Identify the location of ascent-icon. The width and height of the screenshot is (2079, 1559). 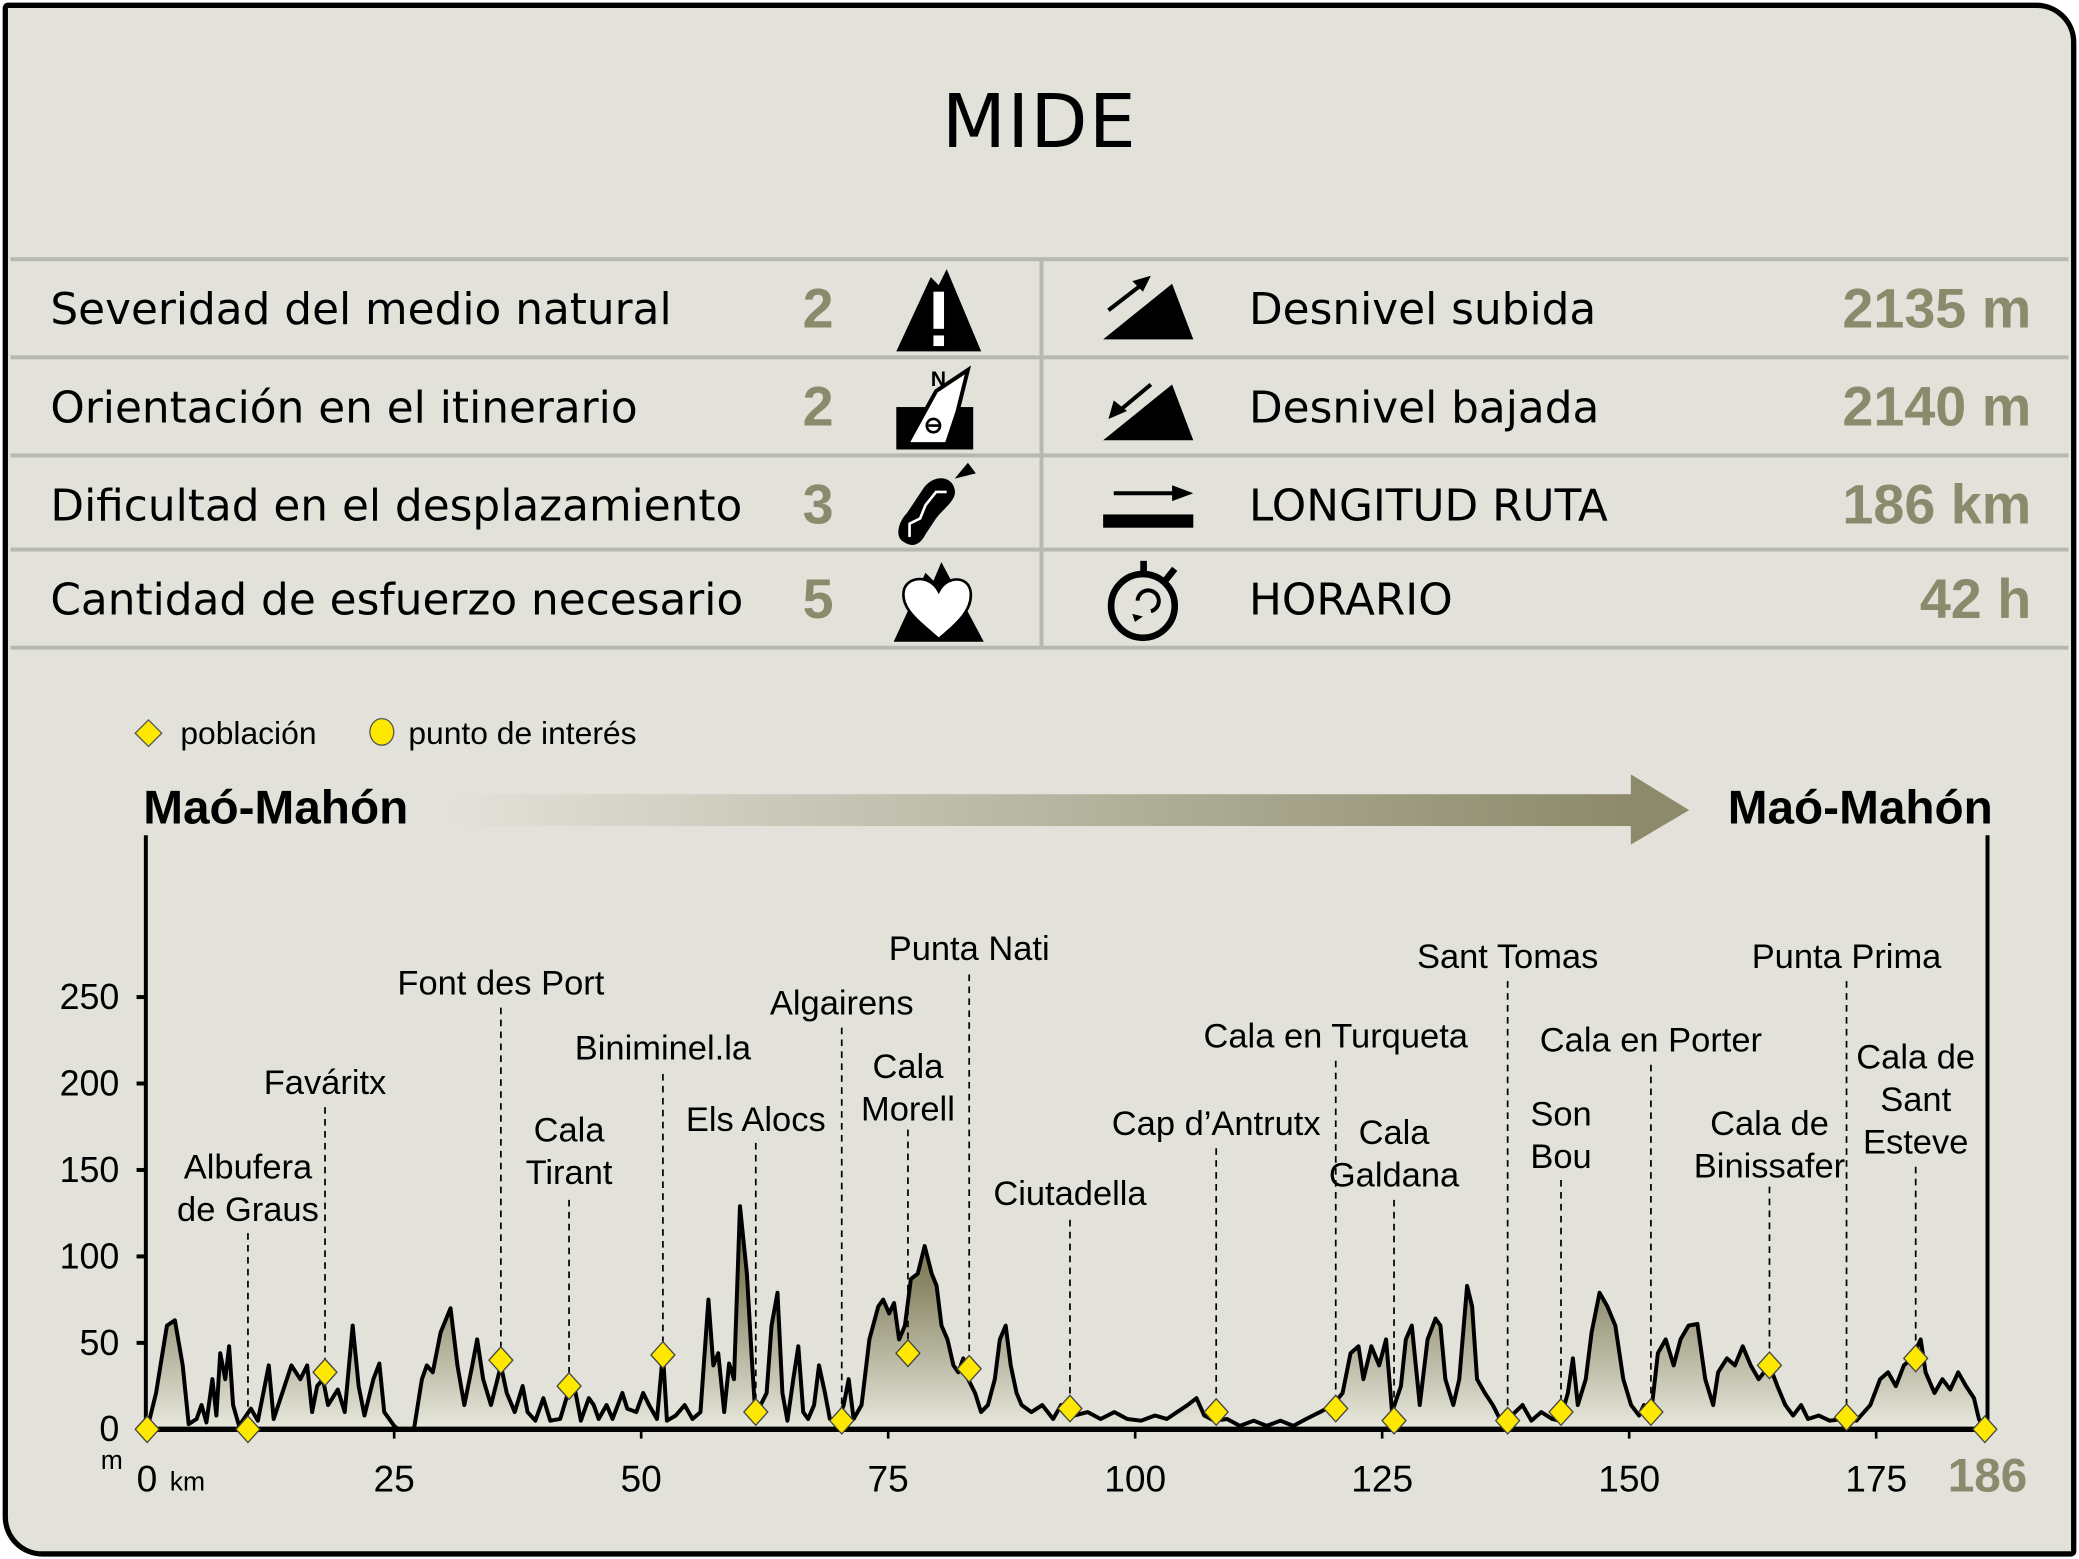
(1148, 307).